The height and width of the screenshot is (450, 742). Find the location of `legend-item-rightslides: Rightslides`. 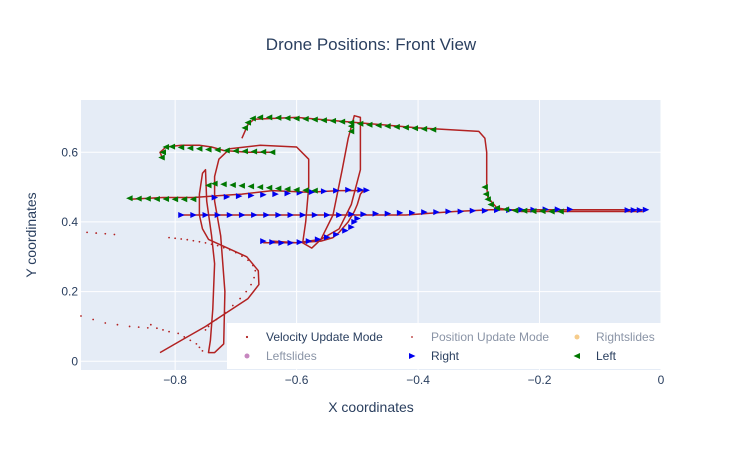

legend-item-rightslides: Rightslides is located at coordinates (614, 337).